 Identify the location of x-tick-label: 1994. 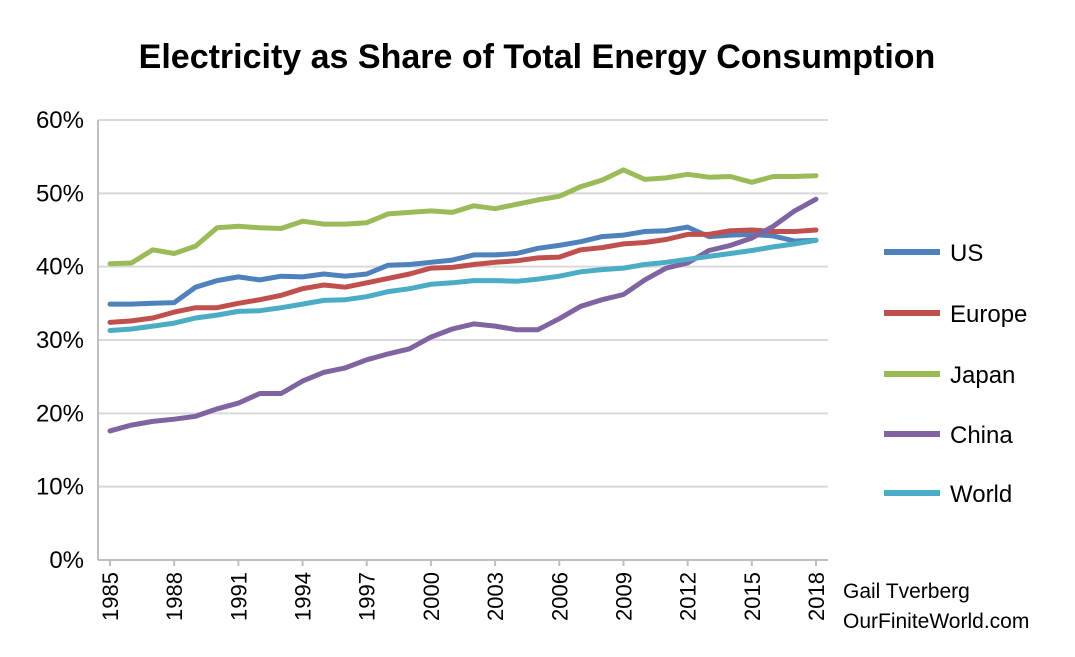
(303, 596).